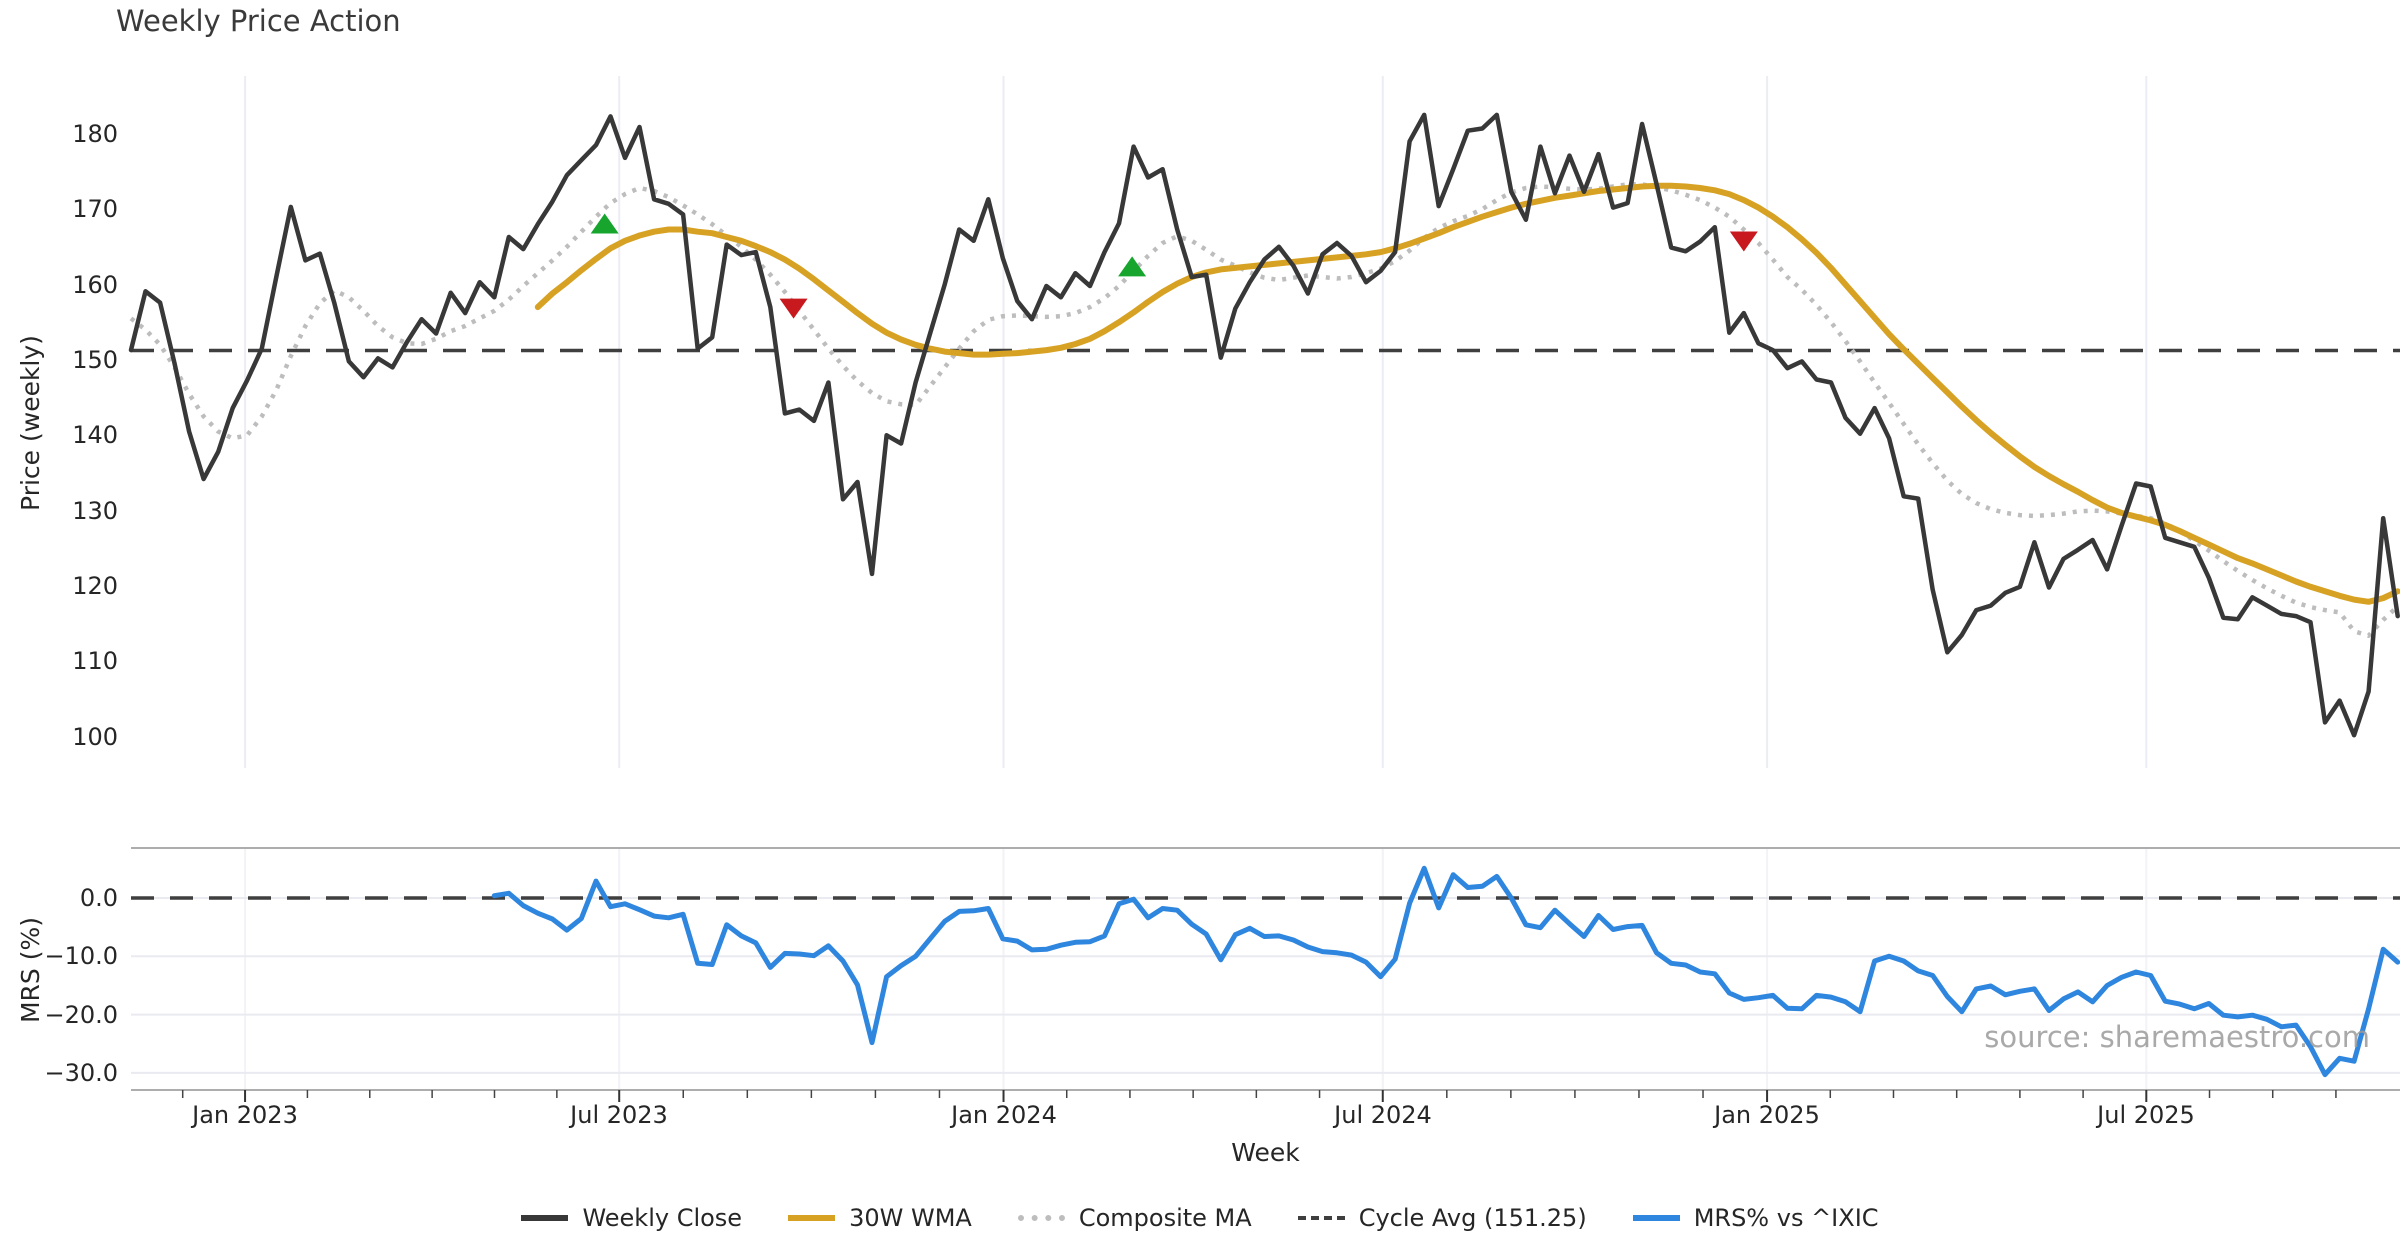  What do you see at coordinates (1004, 1115) in the screenshot?
I see `x-tick-label: Jan 2024` at bounding box center [1004, 1115].